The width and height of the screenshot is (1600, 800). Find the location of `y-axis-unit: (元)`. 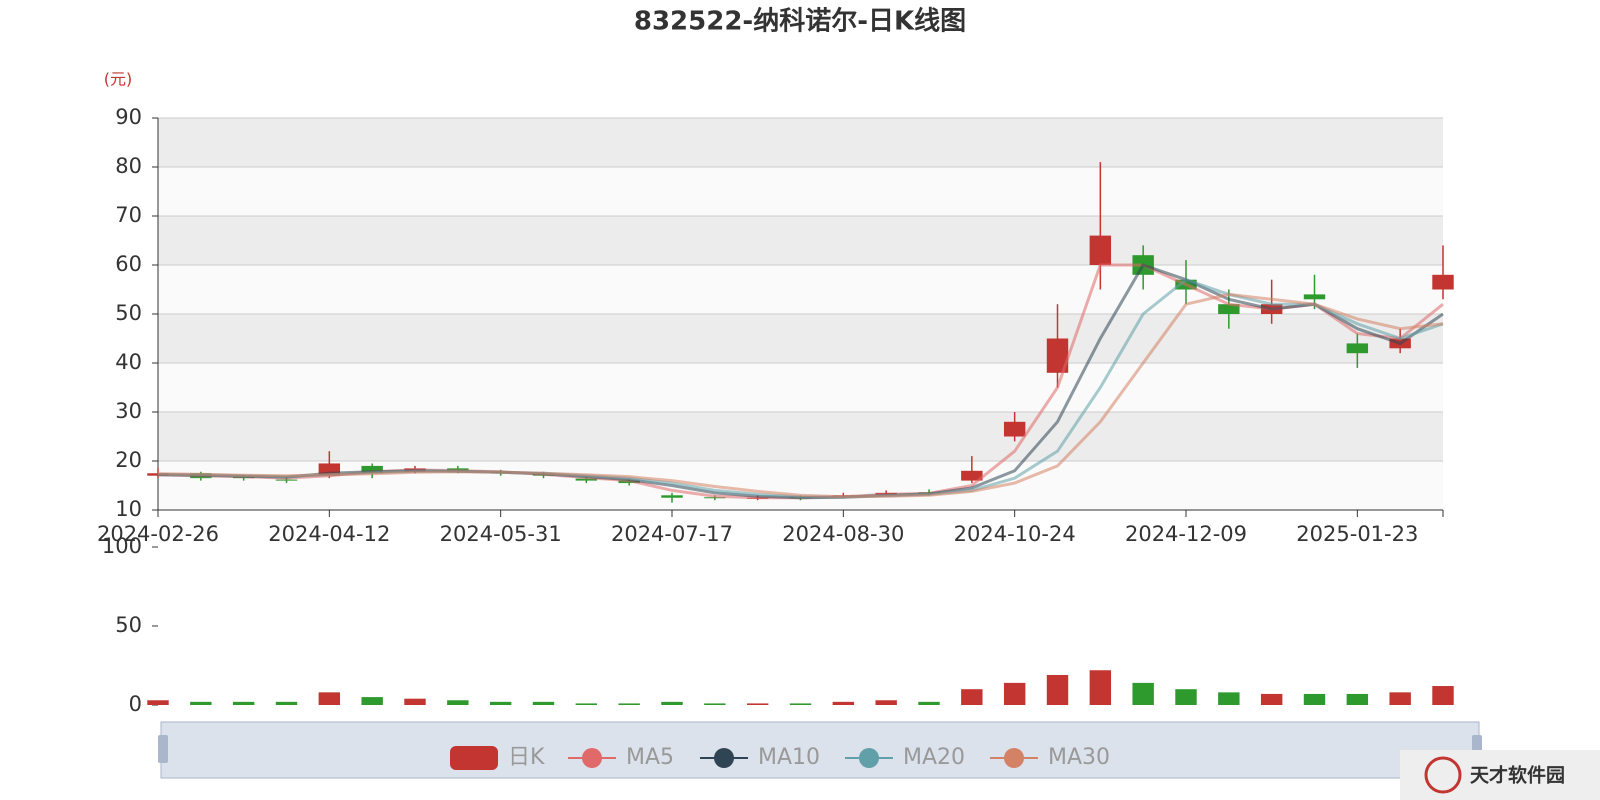

y-axis-unit: (元) is located at coordinates (118, 79).